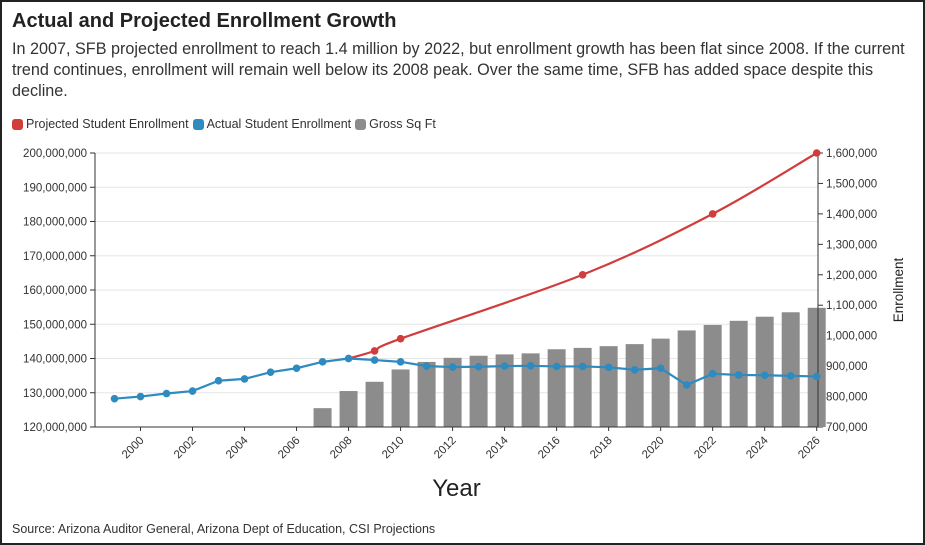 The image size is (925, 545). Describe the element at coordinates (107, 124) in the screenshot. I see `legend-label-projected: Projected Student Enrollment` at that location.